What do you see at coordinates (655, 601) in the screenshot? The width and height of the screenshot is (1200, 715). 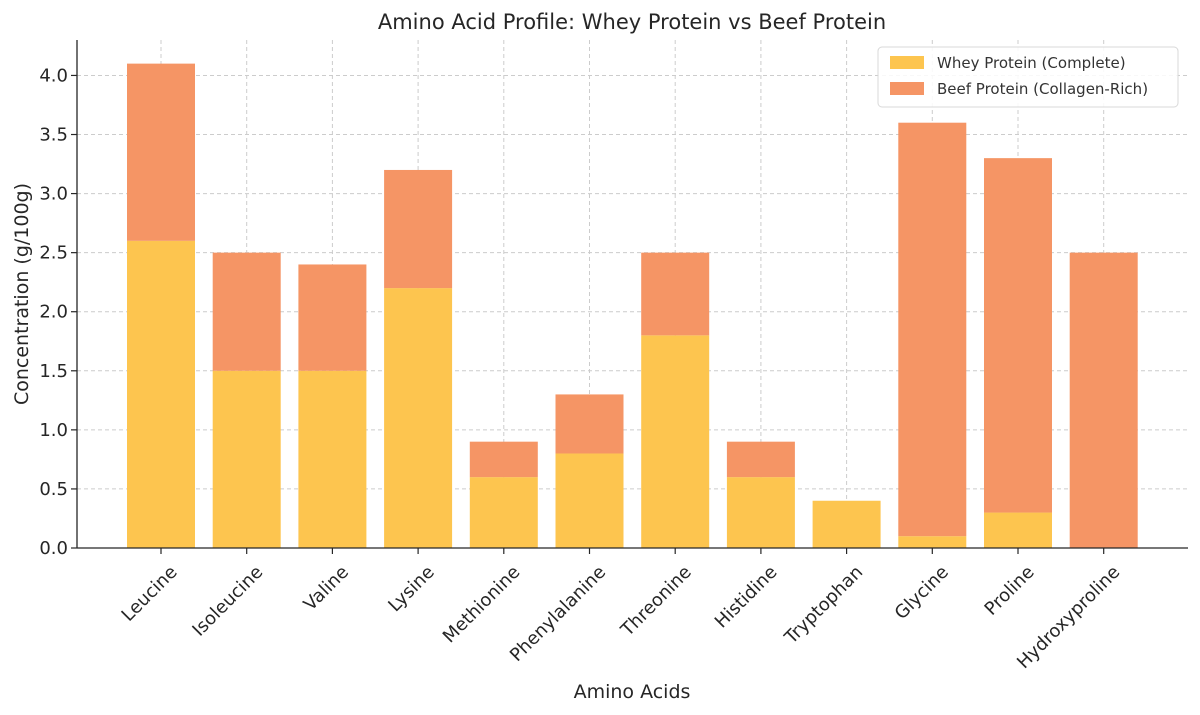 I see `x-tick-label: Threonine` at bounding box center [655, 601].